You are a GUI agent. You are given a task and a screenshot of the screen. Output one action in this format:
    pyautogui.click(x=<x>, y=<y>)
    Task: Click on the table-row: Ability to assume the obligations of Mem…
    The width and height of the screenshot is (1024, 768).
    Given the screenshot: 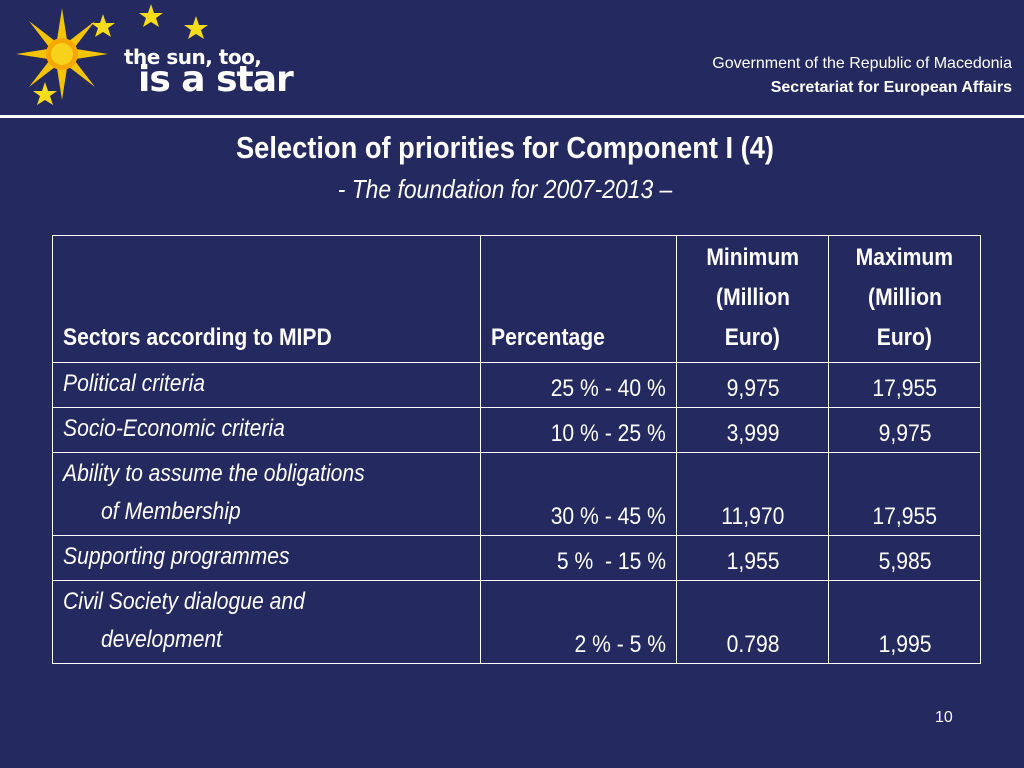 What is the action you would take?
    pyautogui.click(x=516, y=494)
    